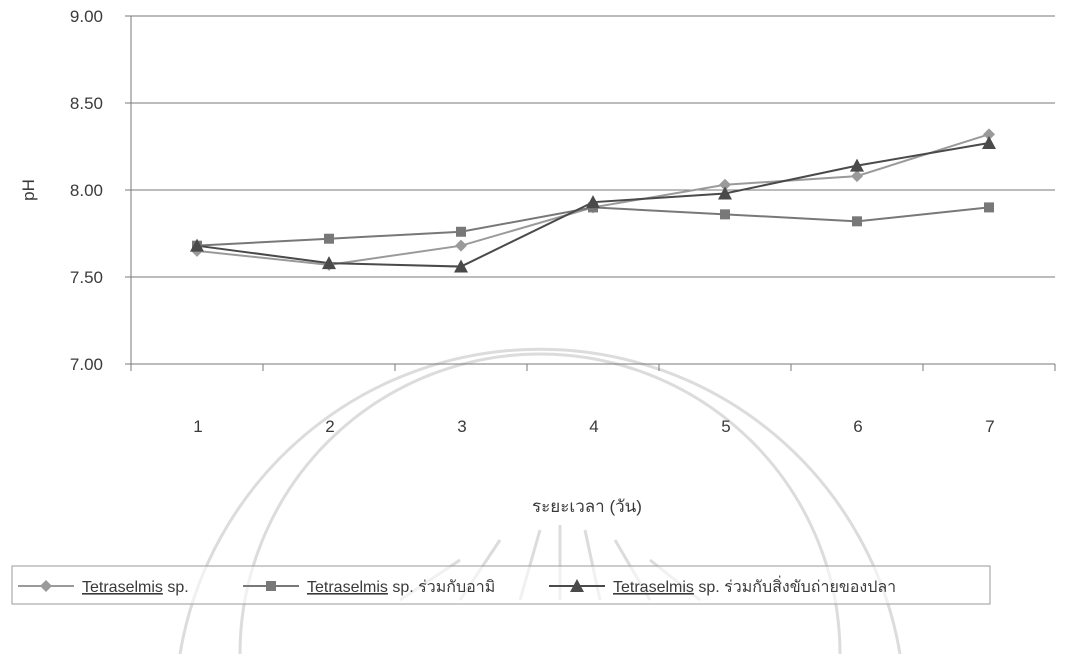 The image size is (1068, 654). I want to click on legend-marker-square, so click(271, 586).